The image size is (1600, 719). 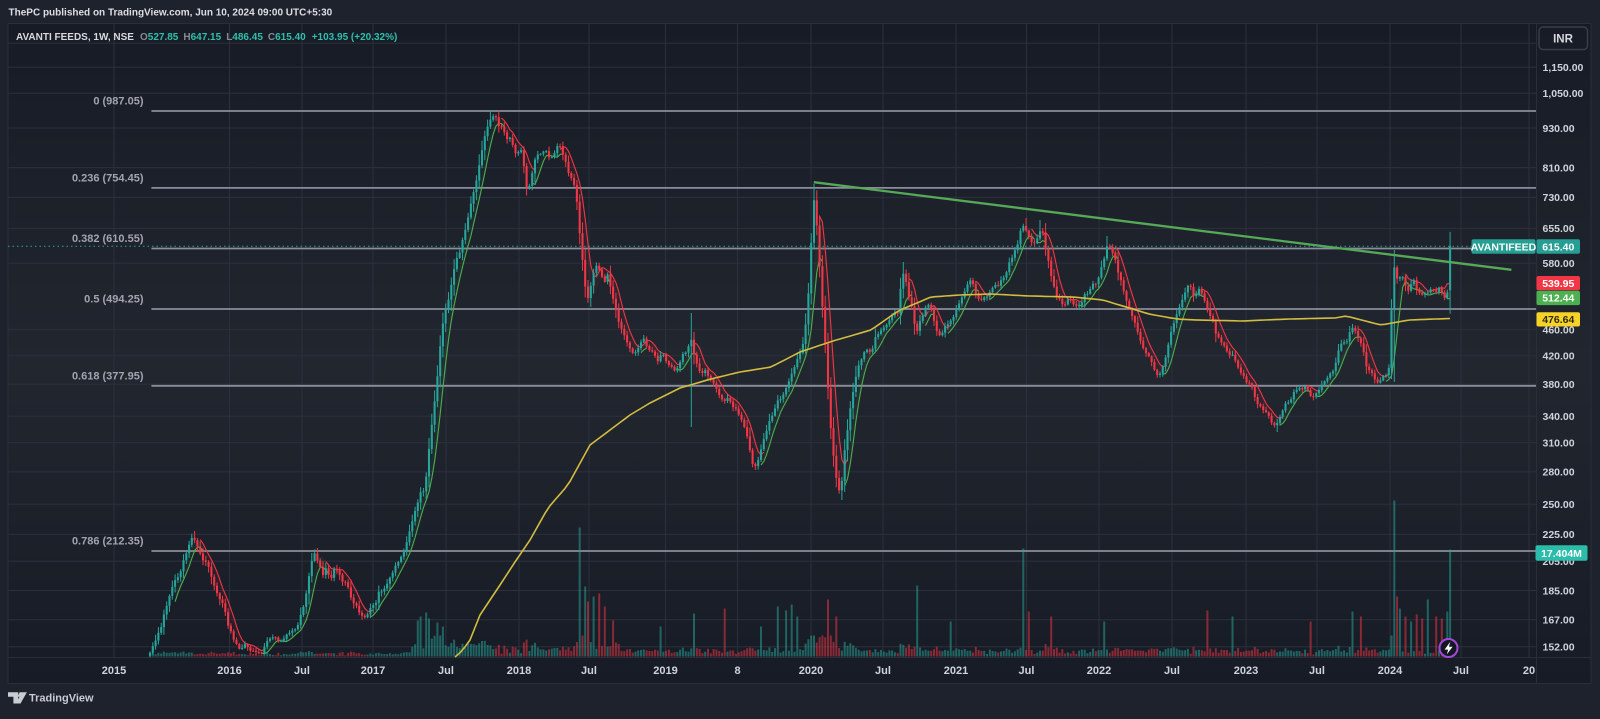 I want to click on svg-text: TradingView, so click(x=61, y=699).